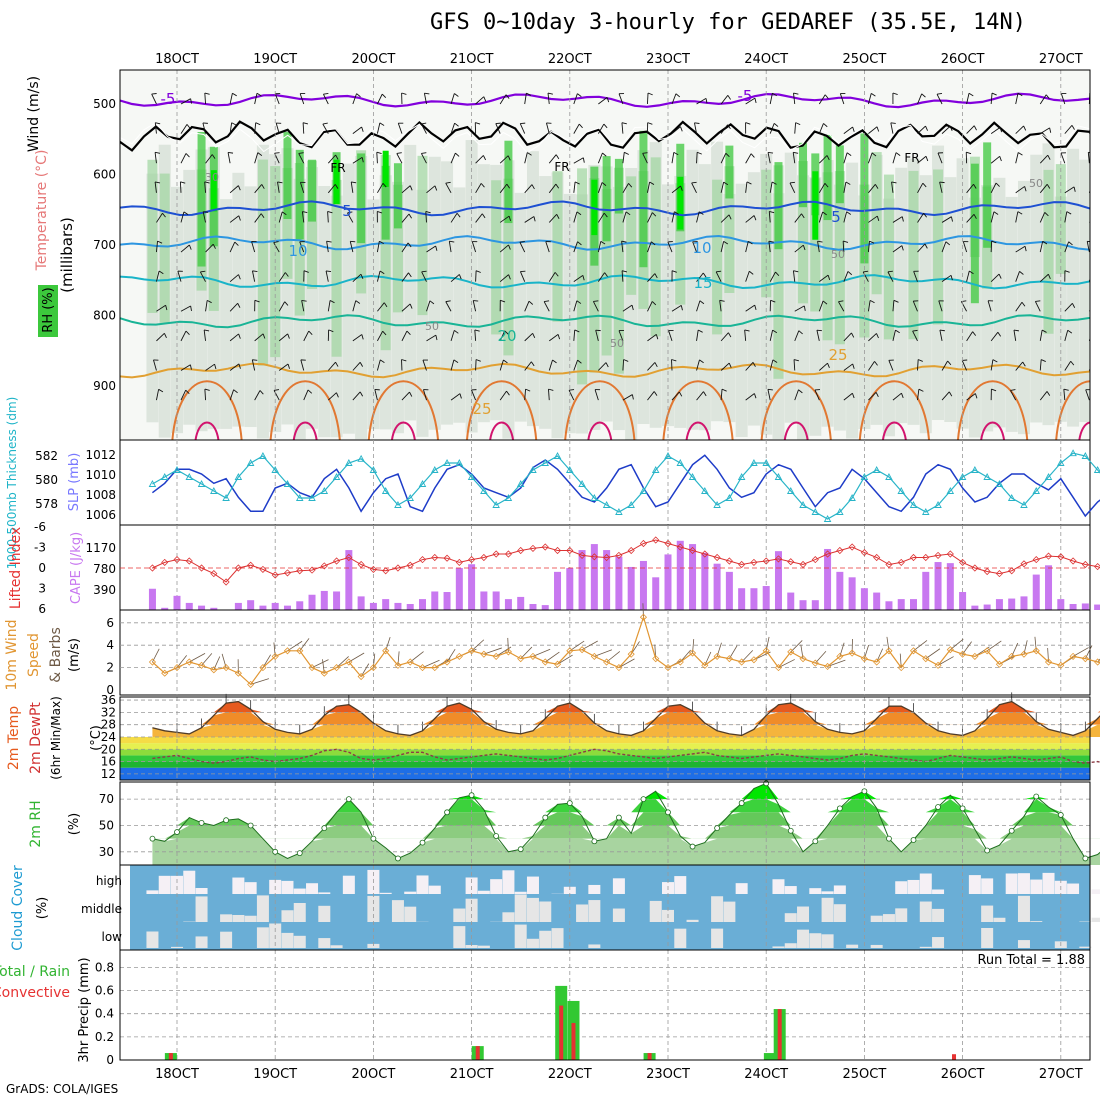 The height and width of the screenshot is (1100, 1100). I want to click on slp-line, so click(625, 486).